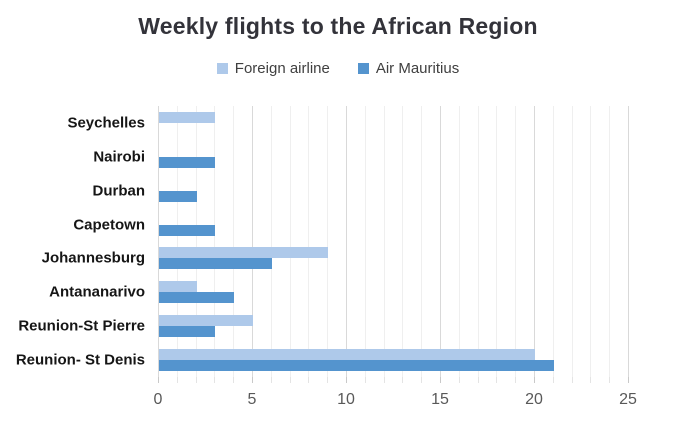 The height and width of the screenshot is (435, 676). I want to click on category-label: Reunion- St Denis, so click(80, 360).